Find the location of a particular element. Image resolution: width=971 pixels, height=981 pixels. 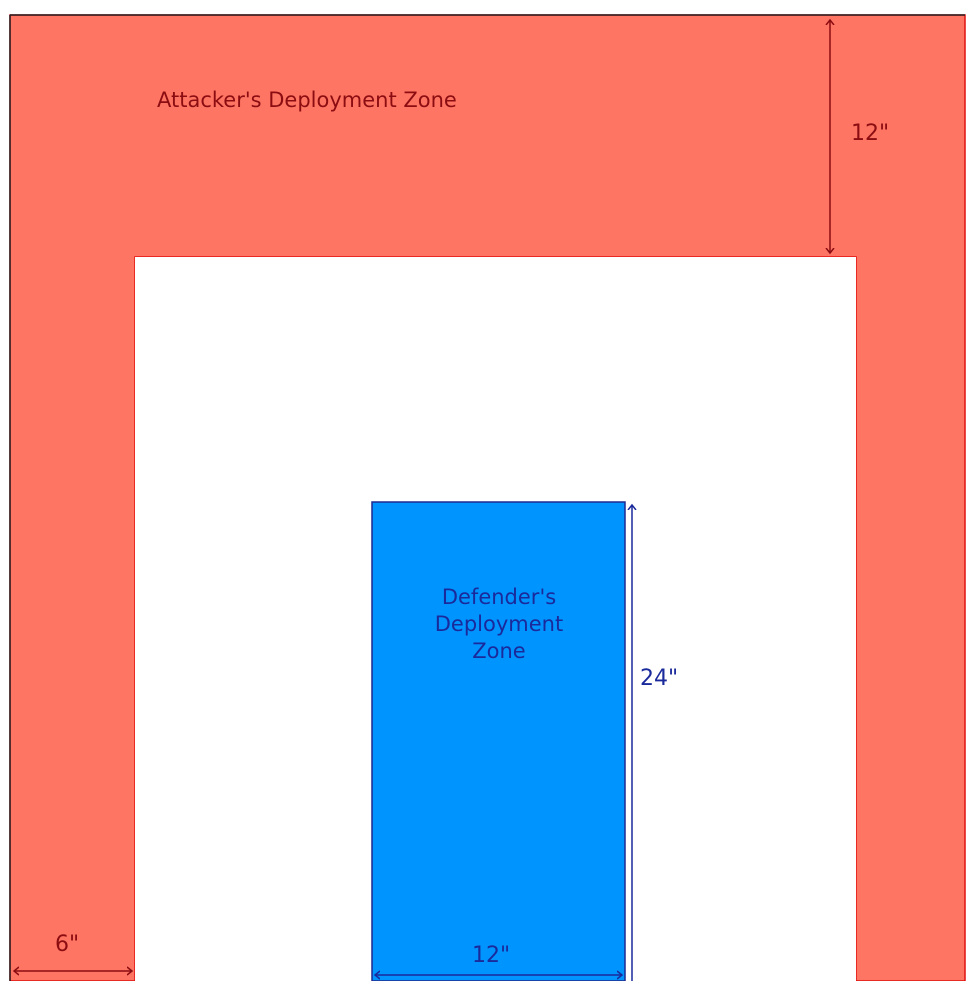

defender-zone-label-line-3: Zone is located at coordinates (499, 651).